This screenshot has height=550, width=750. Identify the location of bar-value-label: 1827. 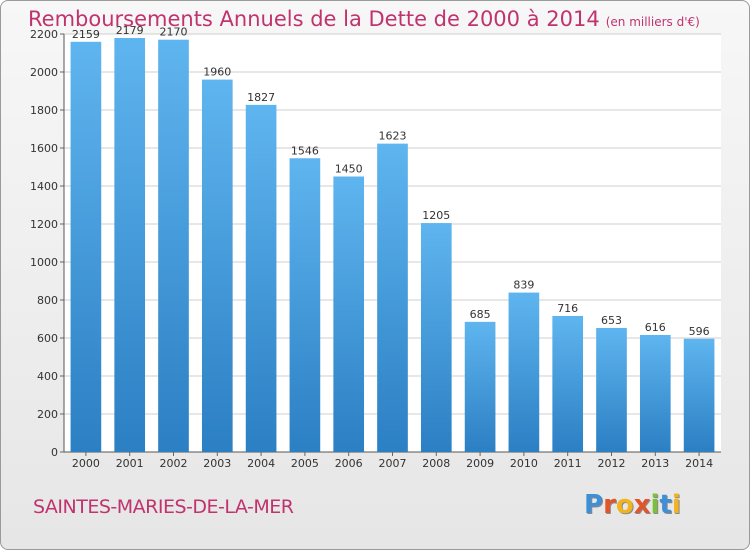
(261, 97).